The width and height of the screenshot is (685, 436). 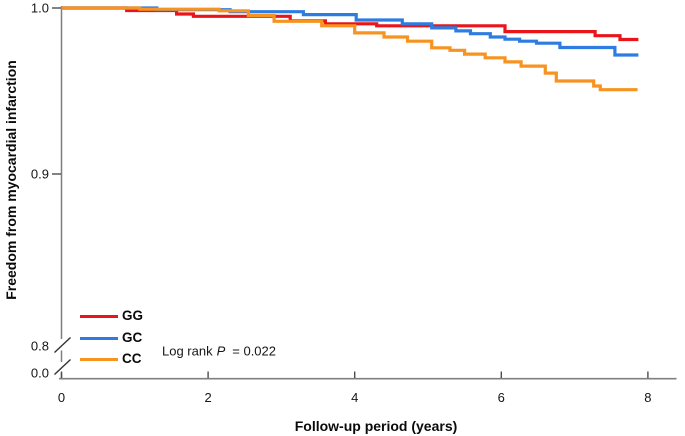 What do you see at coordinates (62, 367) in the screenshot?
I see `axis-break-slash-lower` at bounding box center [62, 367].